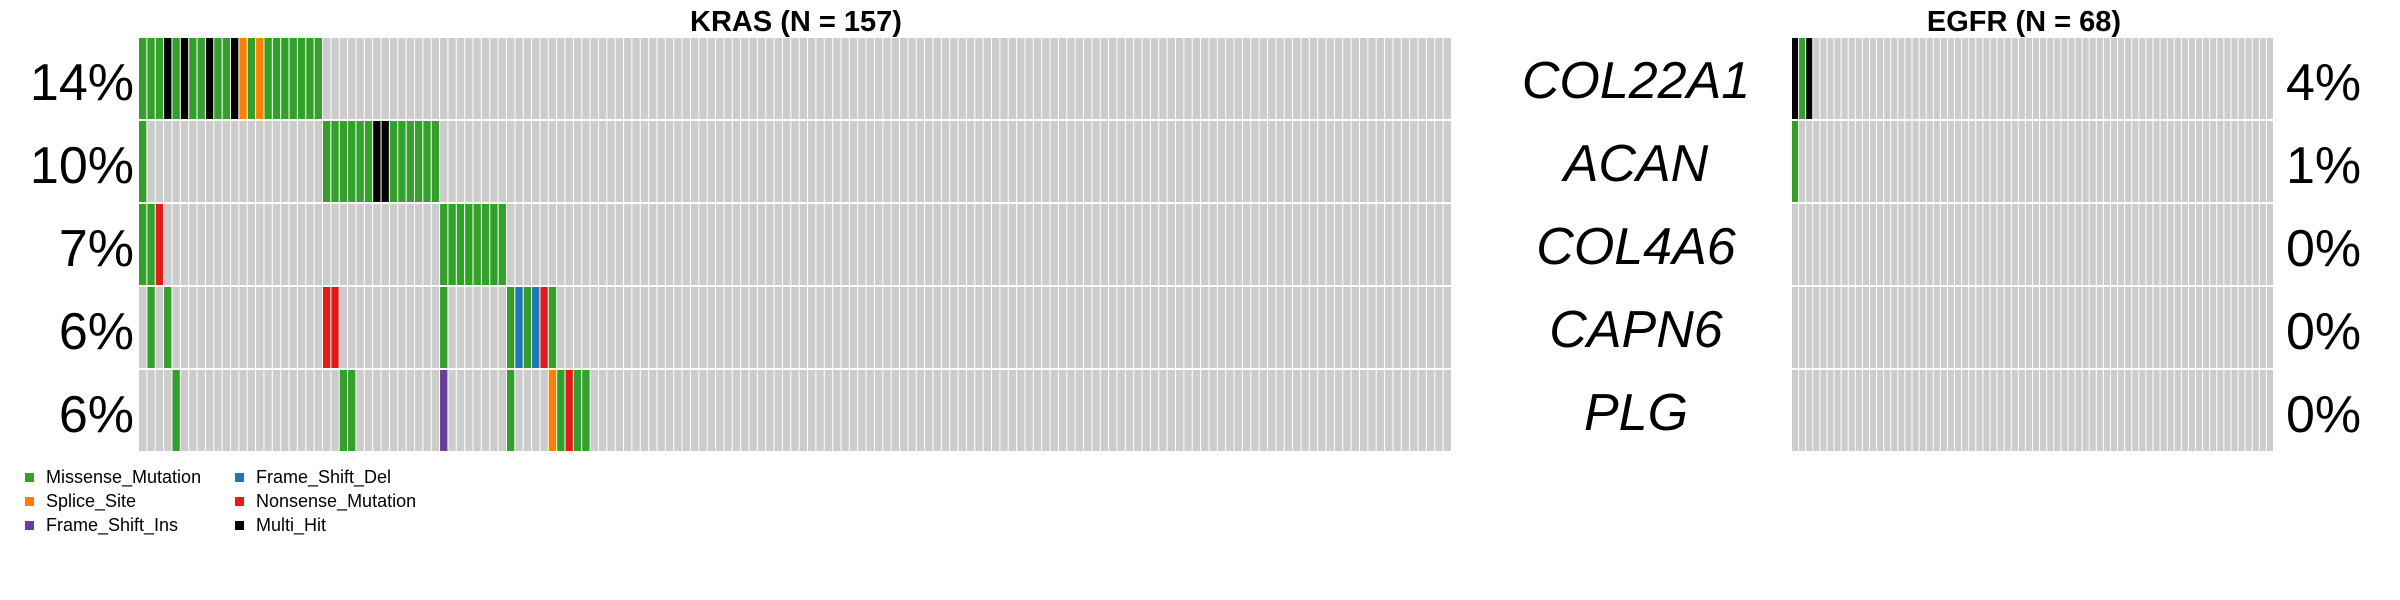 The width and height of the screenshot is (2400, 600). Describe the element at coordinates (243, 78) in the screenshot. I see `mutation-cell-splice-site` at that location.